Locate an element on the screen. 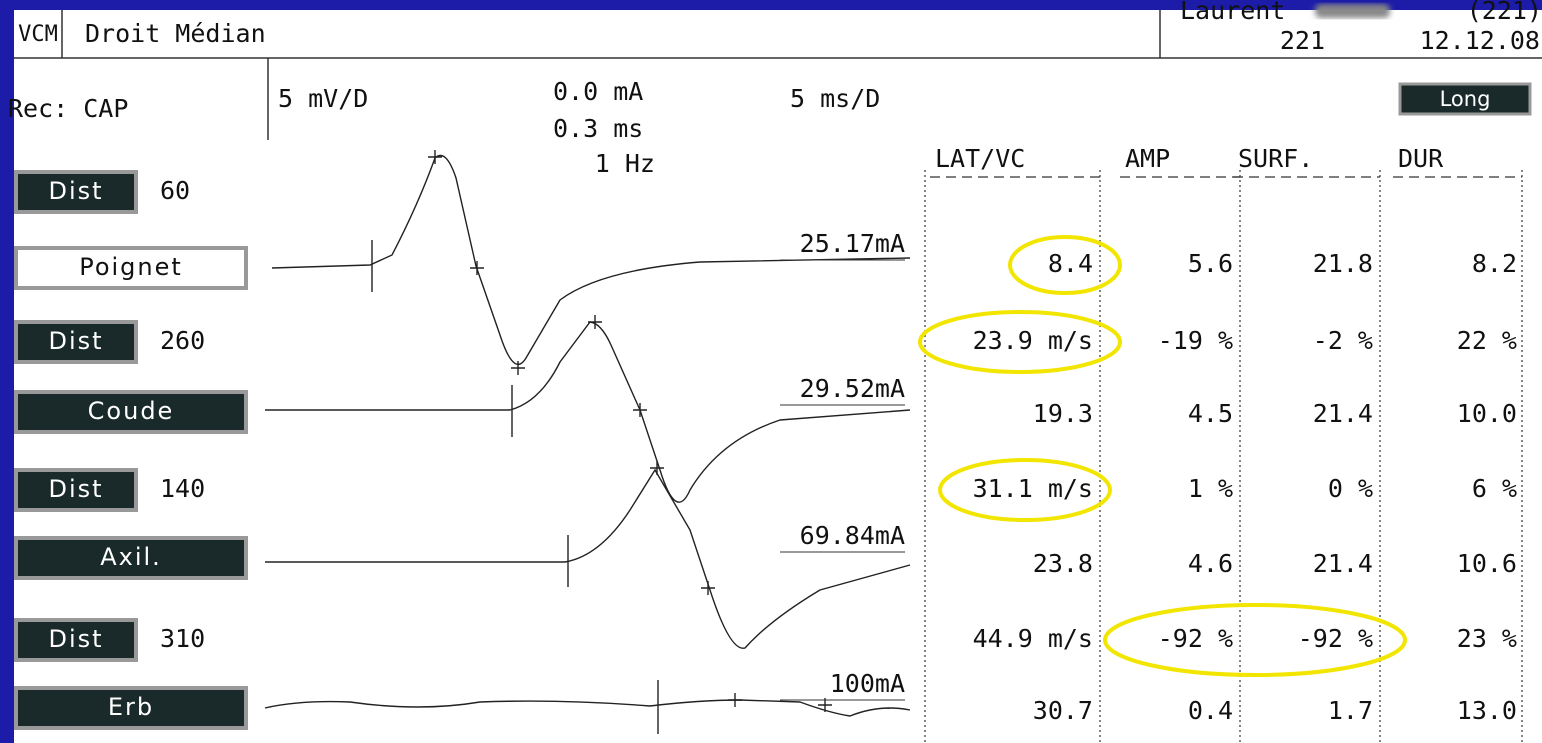 Image resolution: width=1542 pixels, height=743 pixels. duration: 0.3 ms is located at coordinates (598, 128).